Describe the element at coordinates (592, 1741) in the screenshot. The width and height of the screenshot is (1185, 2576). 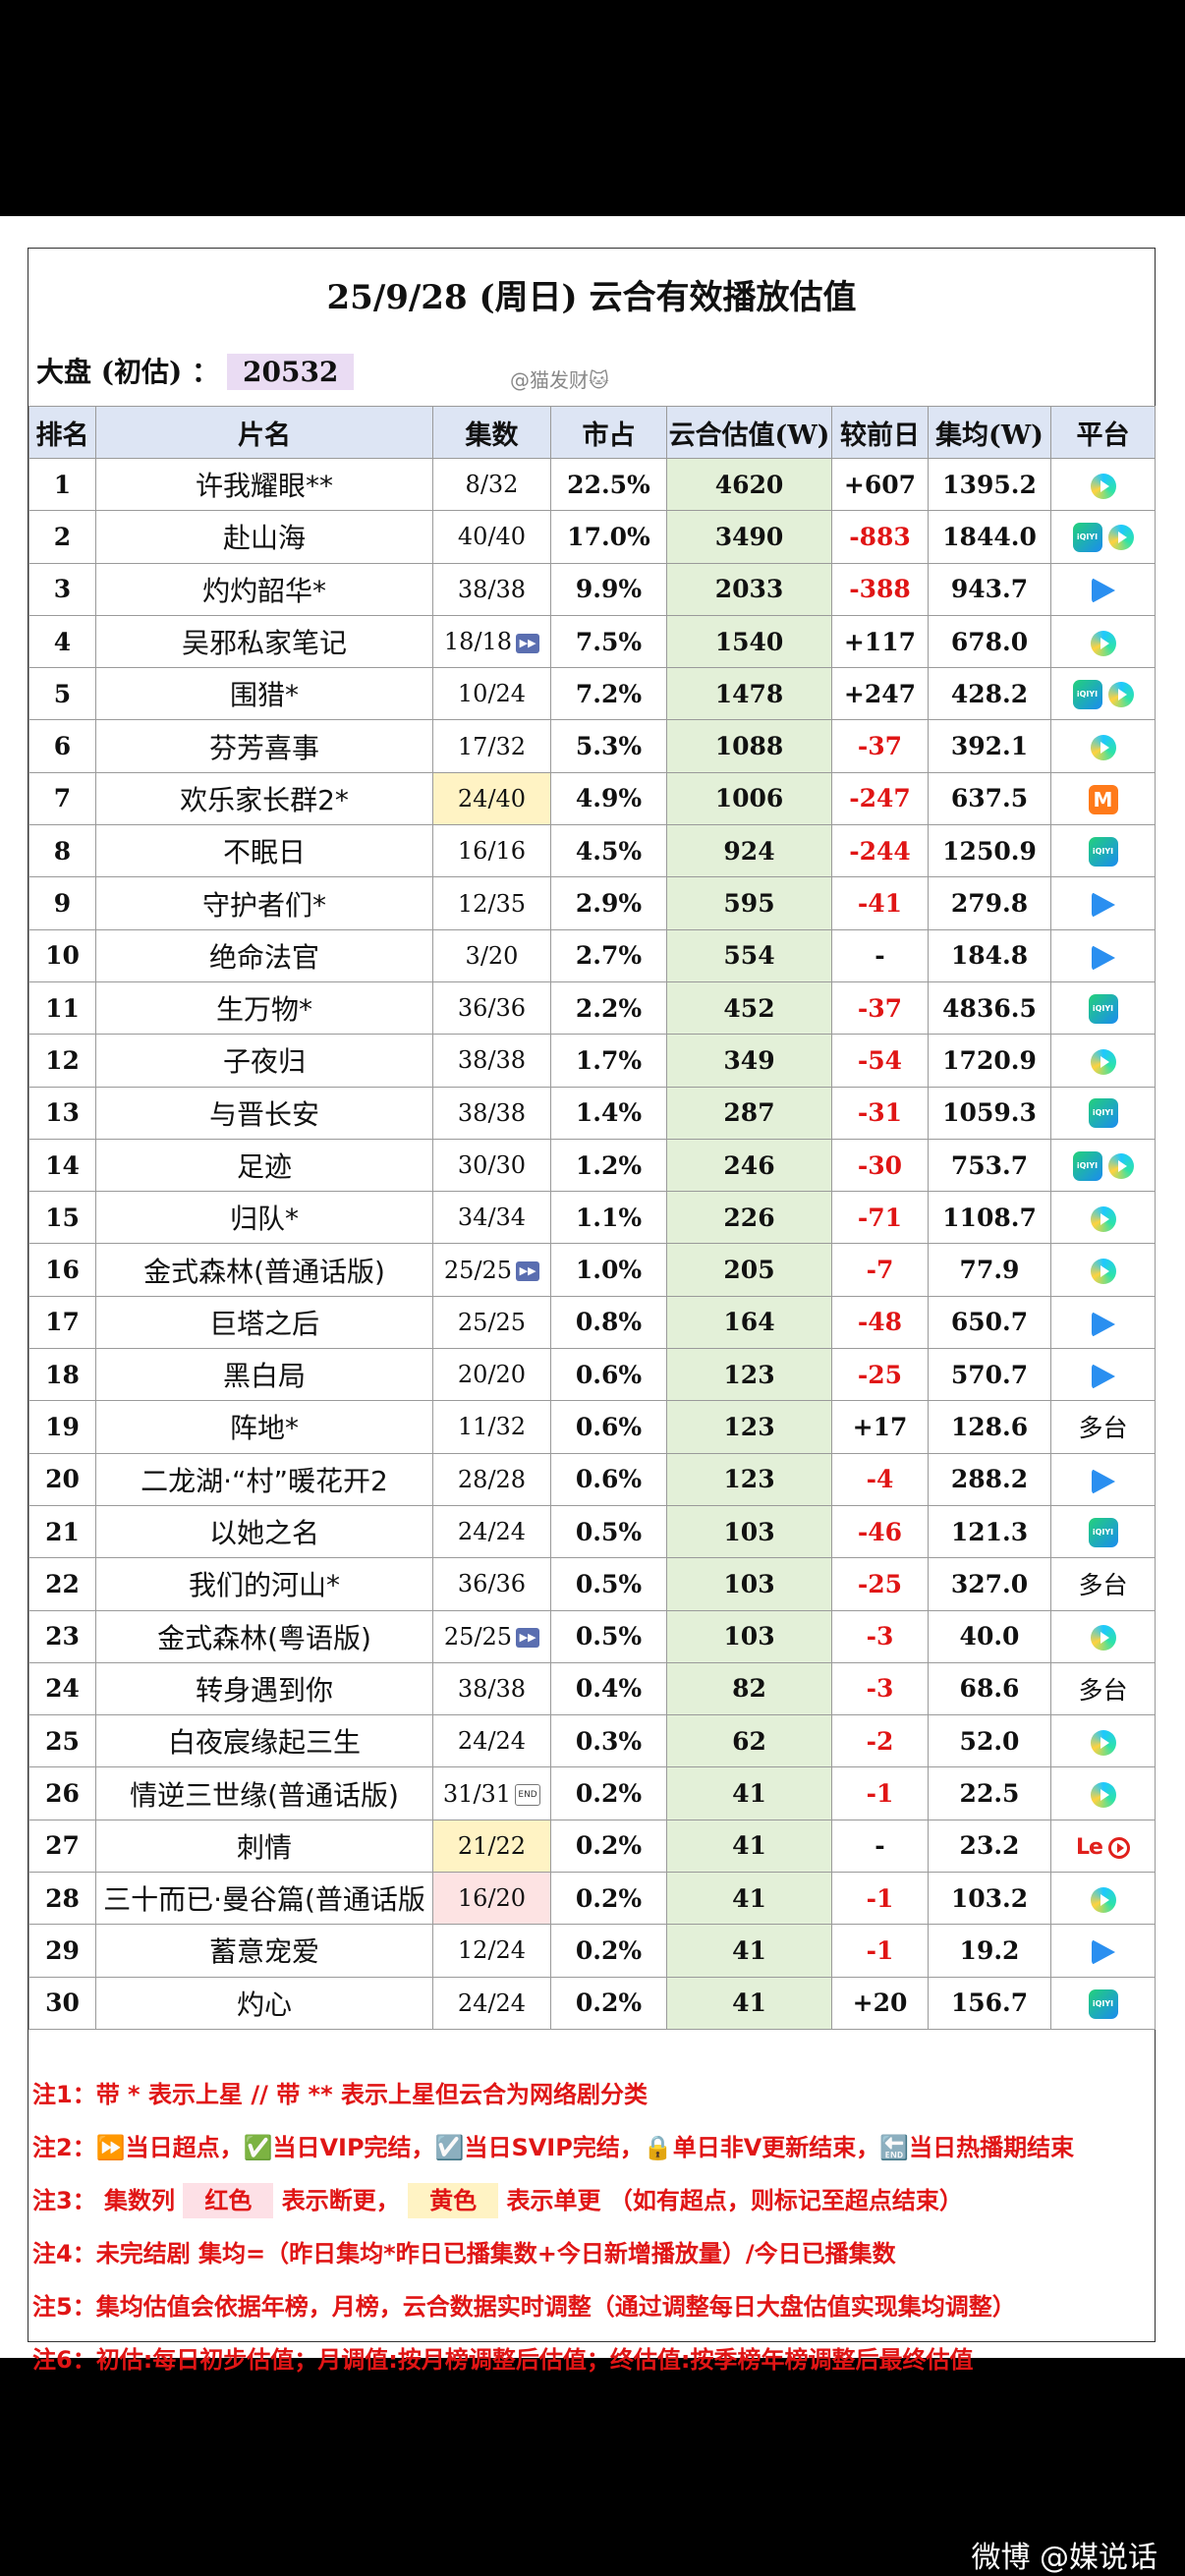
I see `table-row: 25 白夜宸缘起三生 24/24 0.3% 62 -2 52.0` at that location.